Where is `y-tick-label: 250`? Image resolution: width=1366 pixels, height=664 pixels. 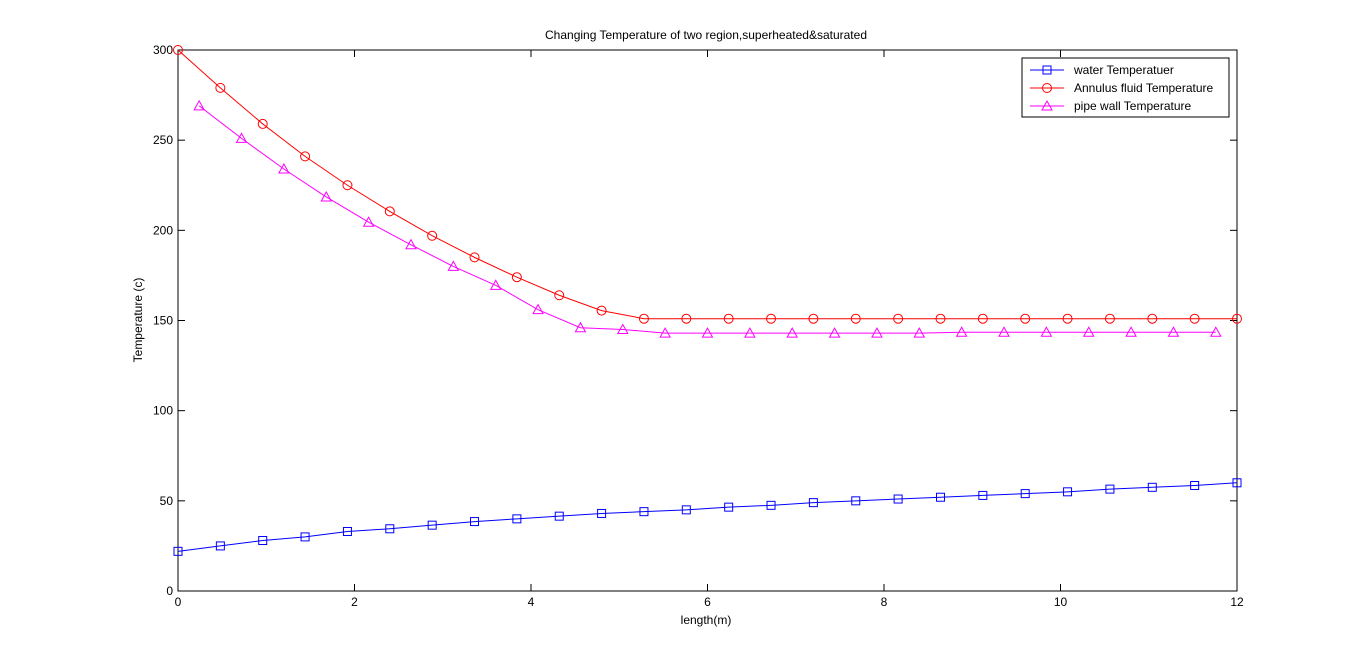 y-tick-label: 250 is located at coordinates (163, 140).